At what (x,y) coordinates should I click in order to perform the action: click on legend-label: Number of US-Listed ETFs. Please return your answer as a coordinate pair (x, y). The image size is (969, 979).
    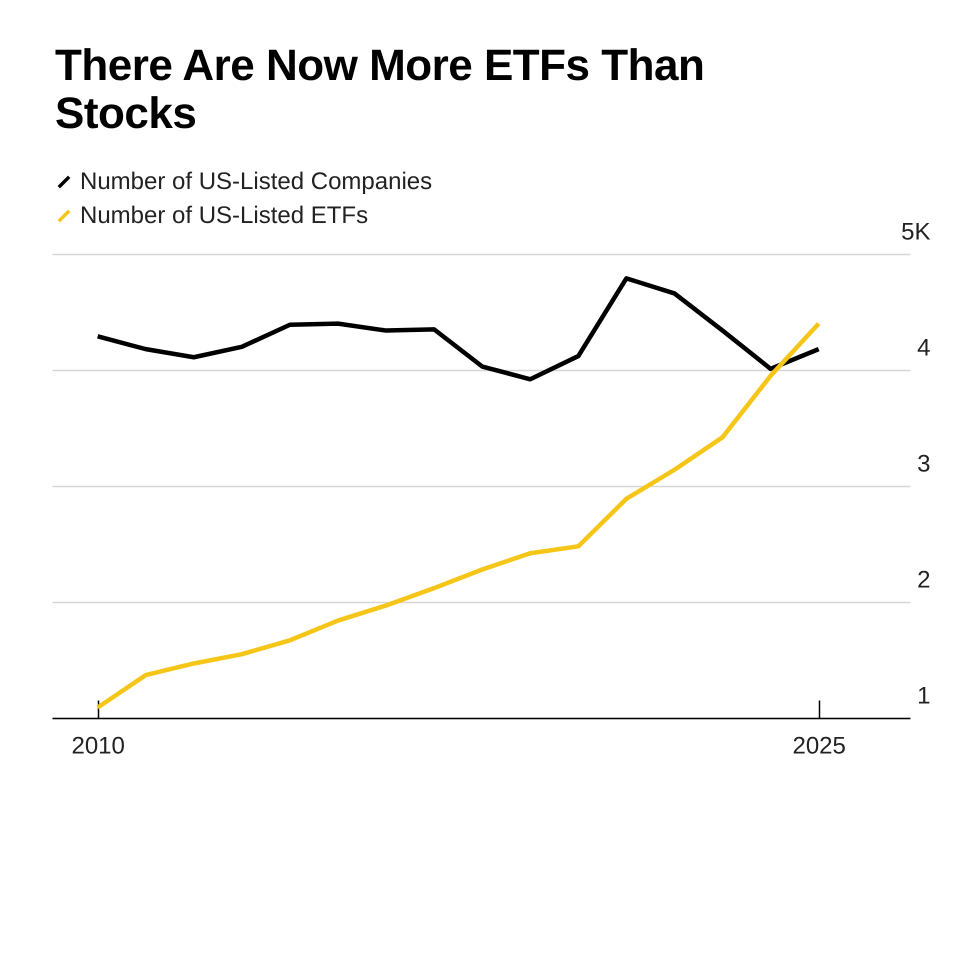
    Looking at the image, I should click on (224, 215).